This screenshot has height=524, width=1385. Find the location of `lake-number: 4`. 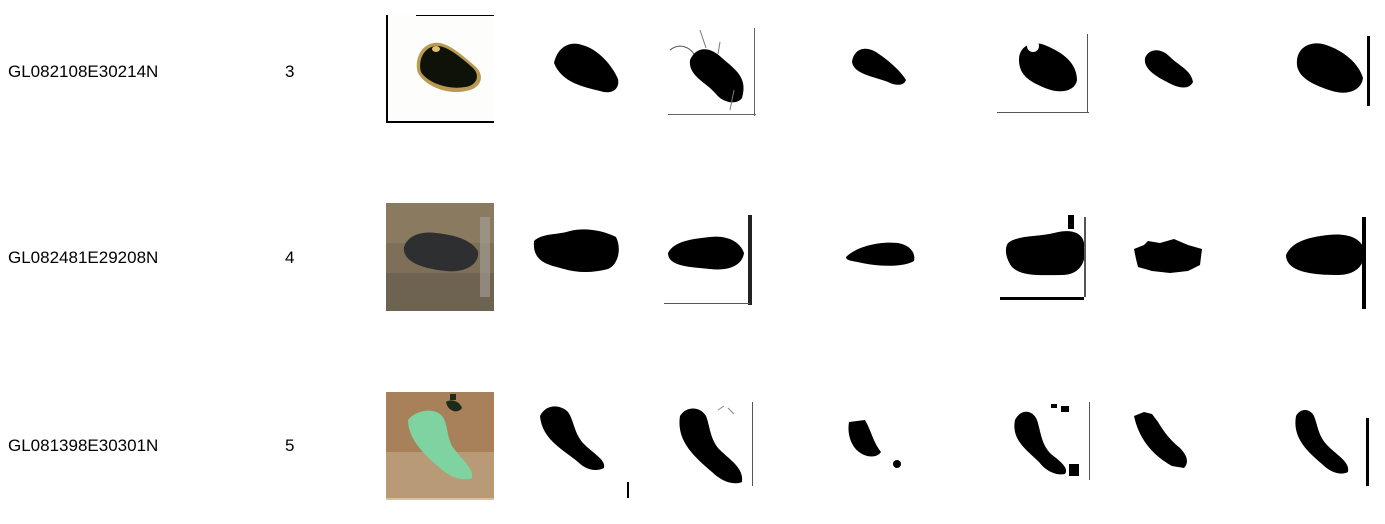

lake-number: 4 is located at coordinates (290, 257).